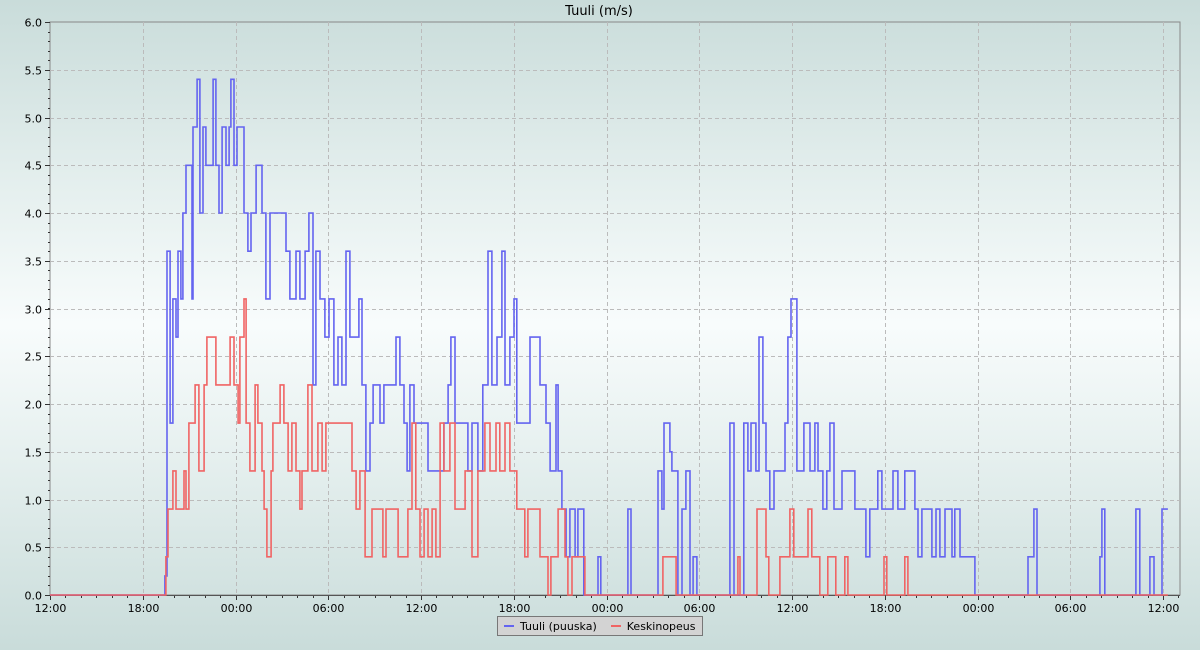  What do you see at coordinates (34, 71) in the screenshot?
I see `y-tick-label: 5.5` at bounding box center [34, 71].